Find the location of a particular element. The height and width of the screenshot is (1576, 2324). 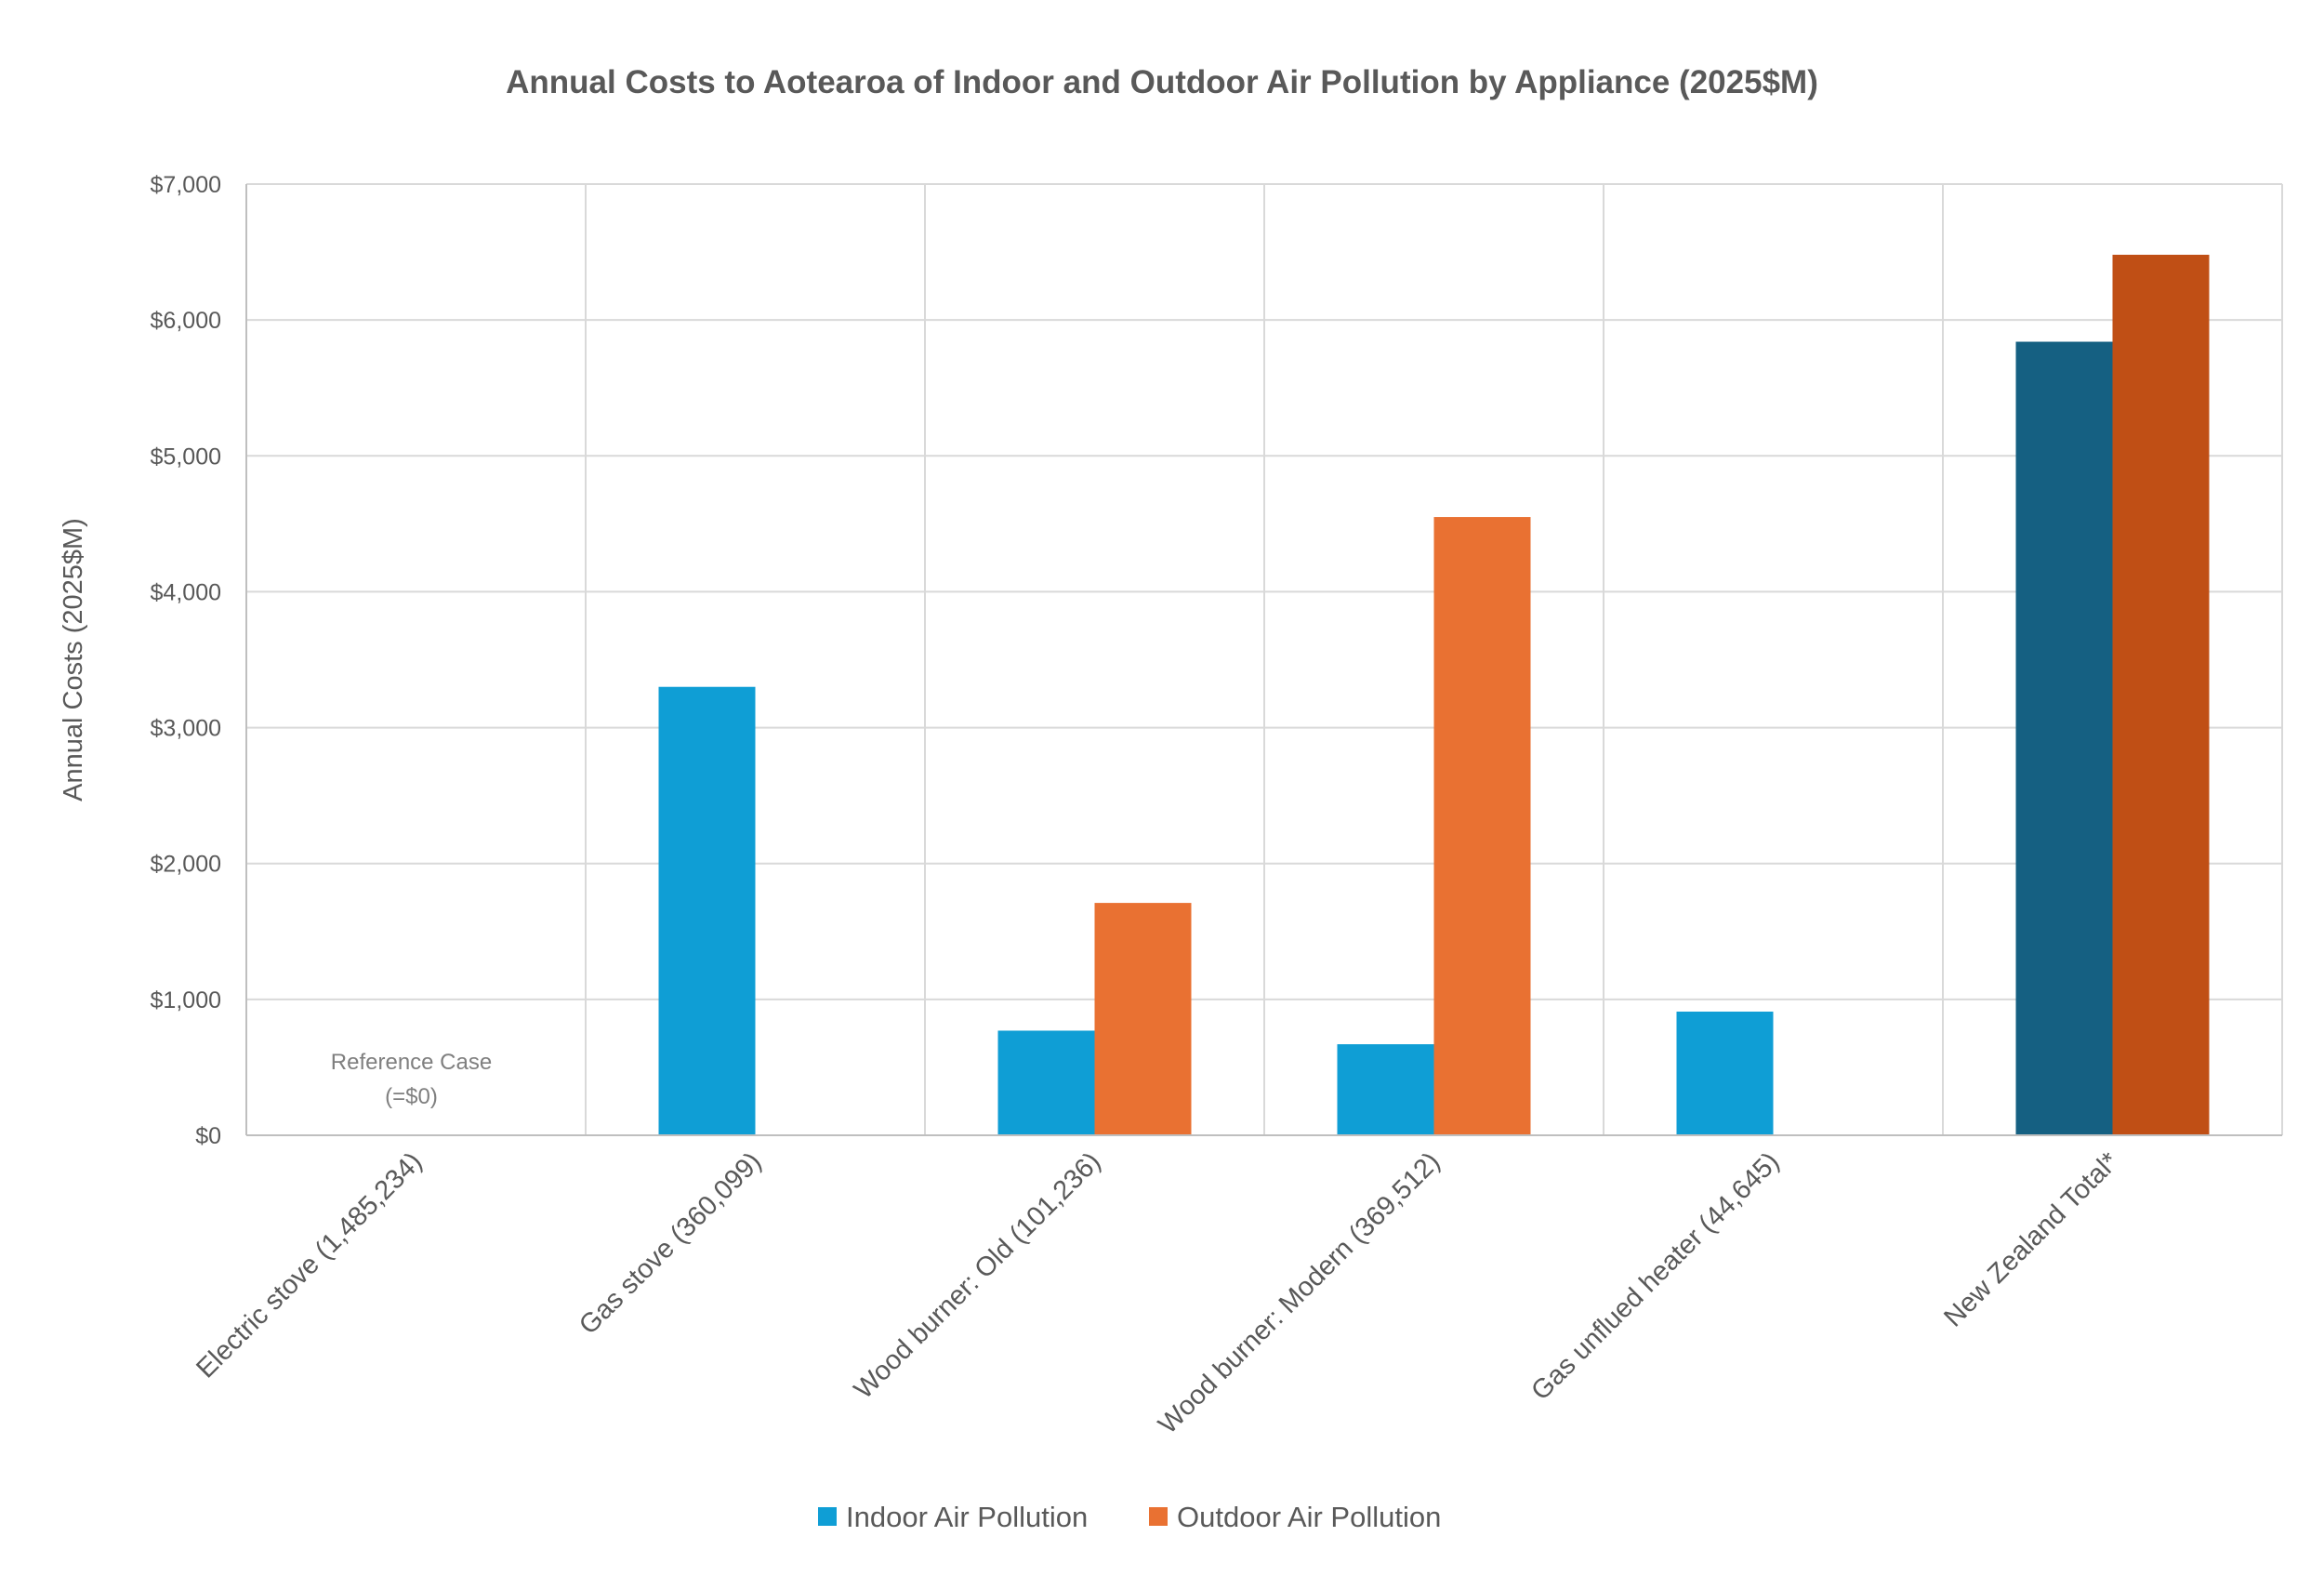

annotation-line: Reference Case is located at coordinates (411, 1062).